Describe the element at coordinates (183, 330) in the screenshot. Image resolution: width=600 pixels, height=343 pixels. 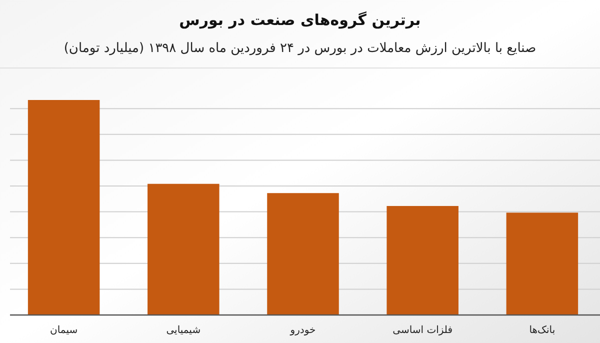
I see `x-tick-label: شیمیایی` at that location.